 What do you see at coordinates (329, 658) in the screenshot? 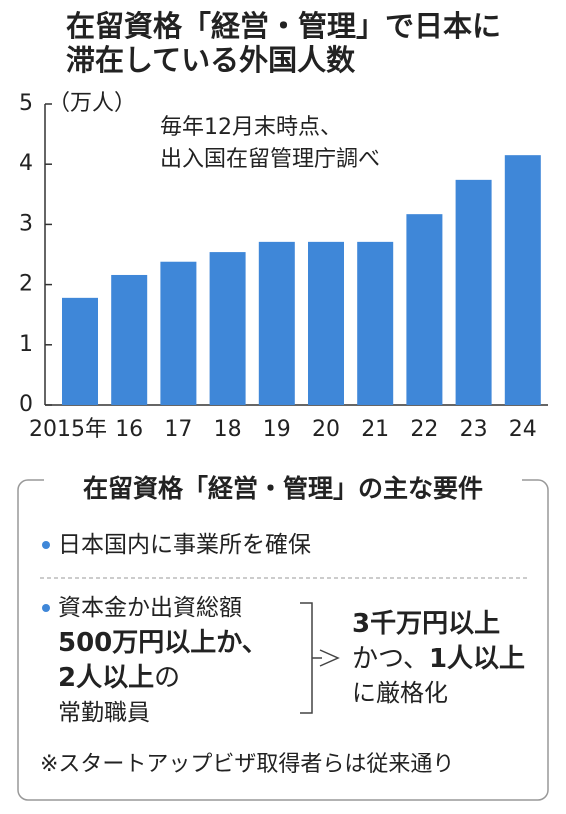
I see `arrow` at bounding box center [329, 658].